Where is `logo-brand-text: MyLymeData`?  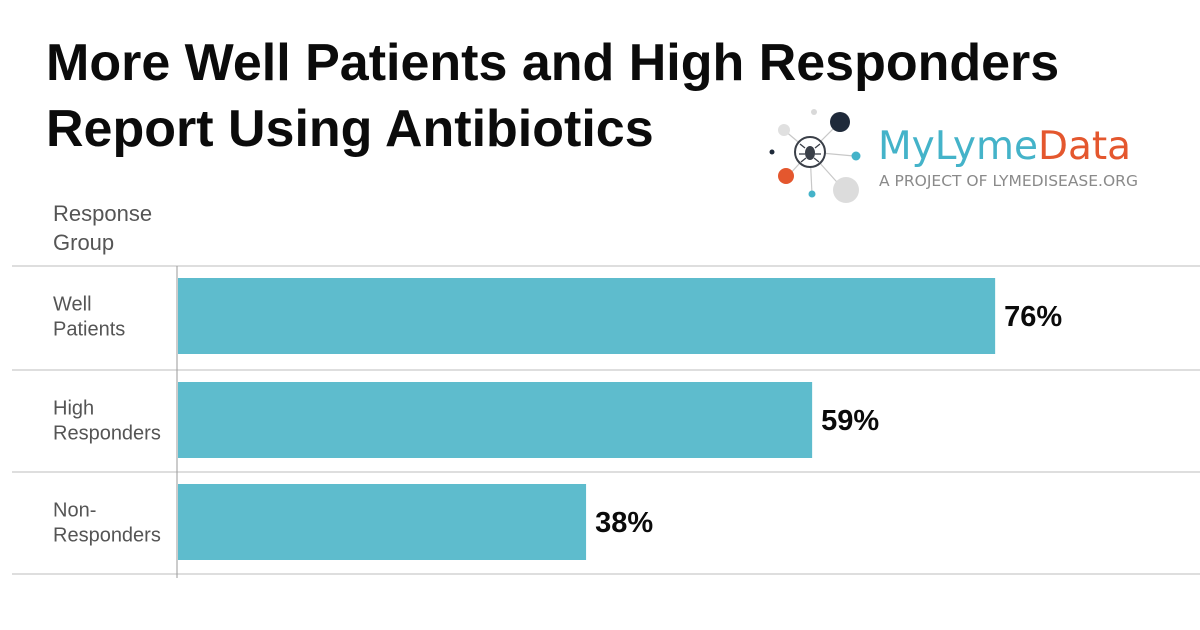
logo-brand-text: MyLymeData is located at coordinates (1004, 147).